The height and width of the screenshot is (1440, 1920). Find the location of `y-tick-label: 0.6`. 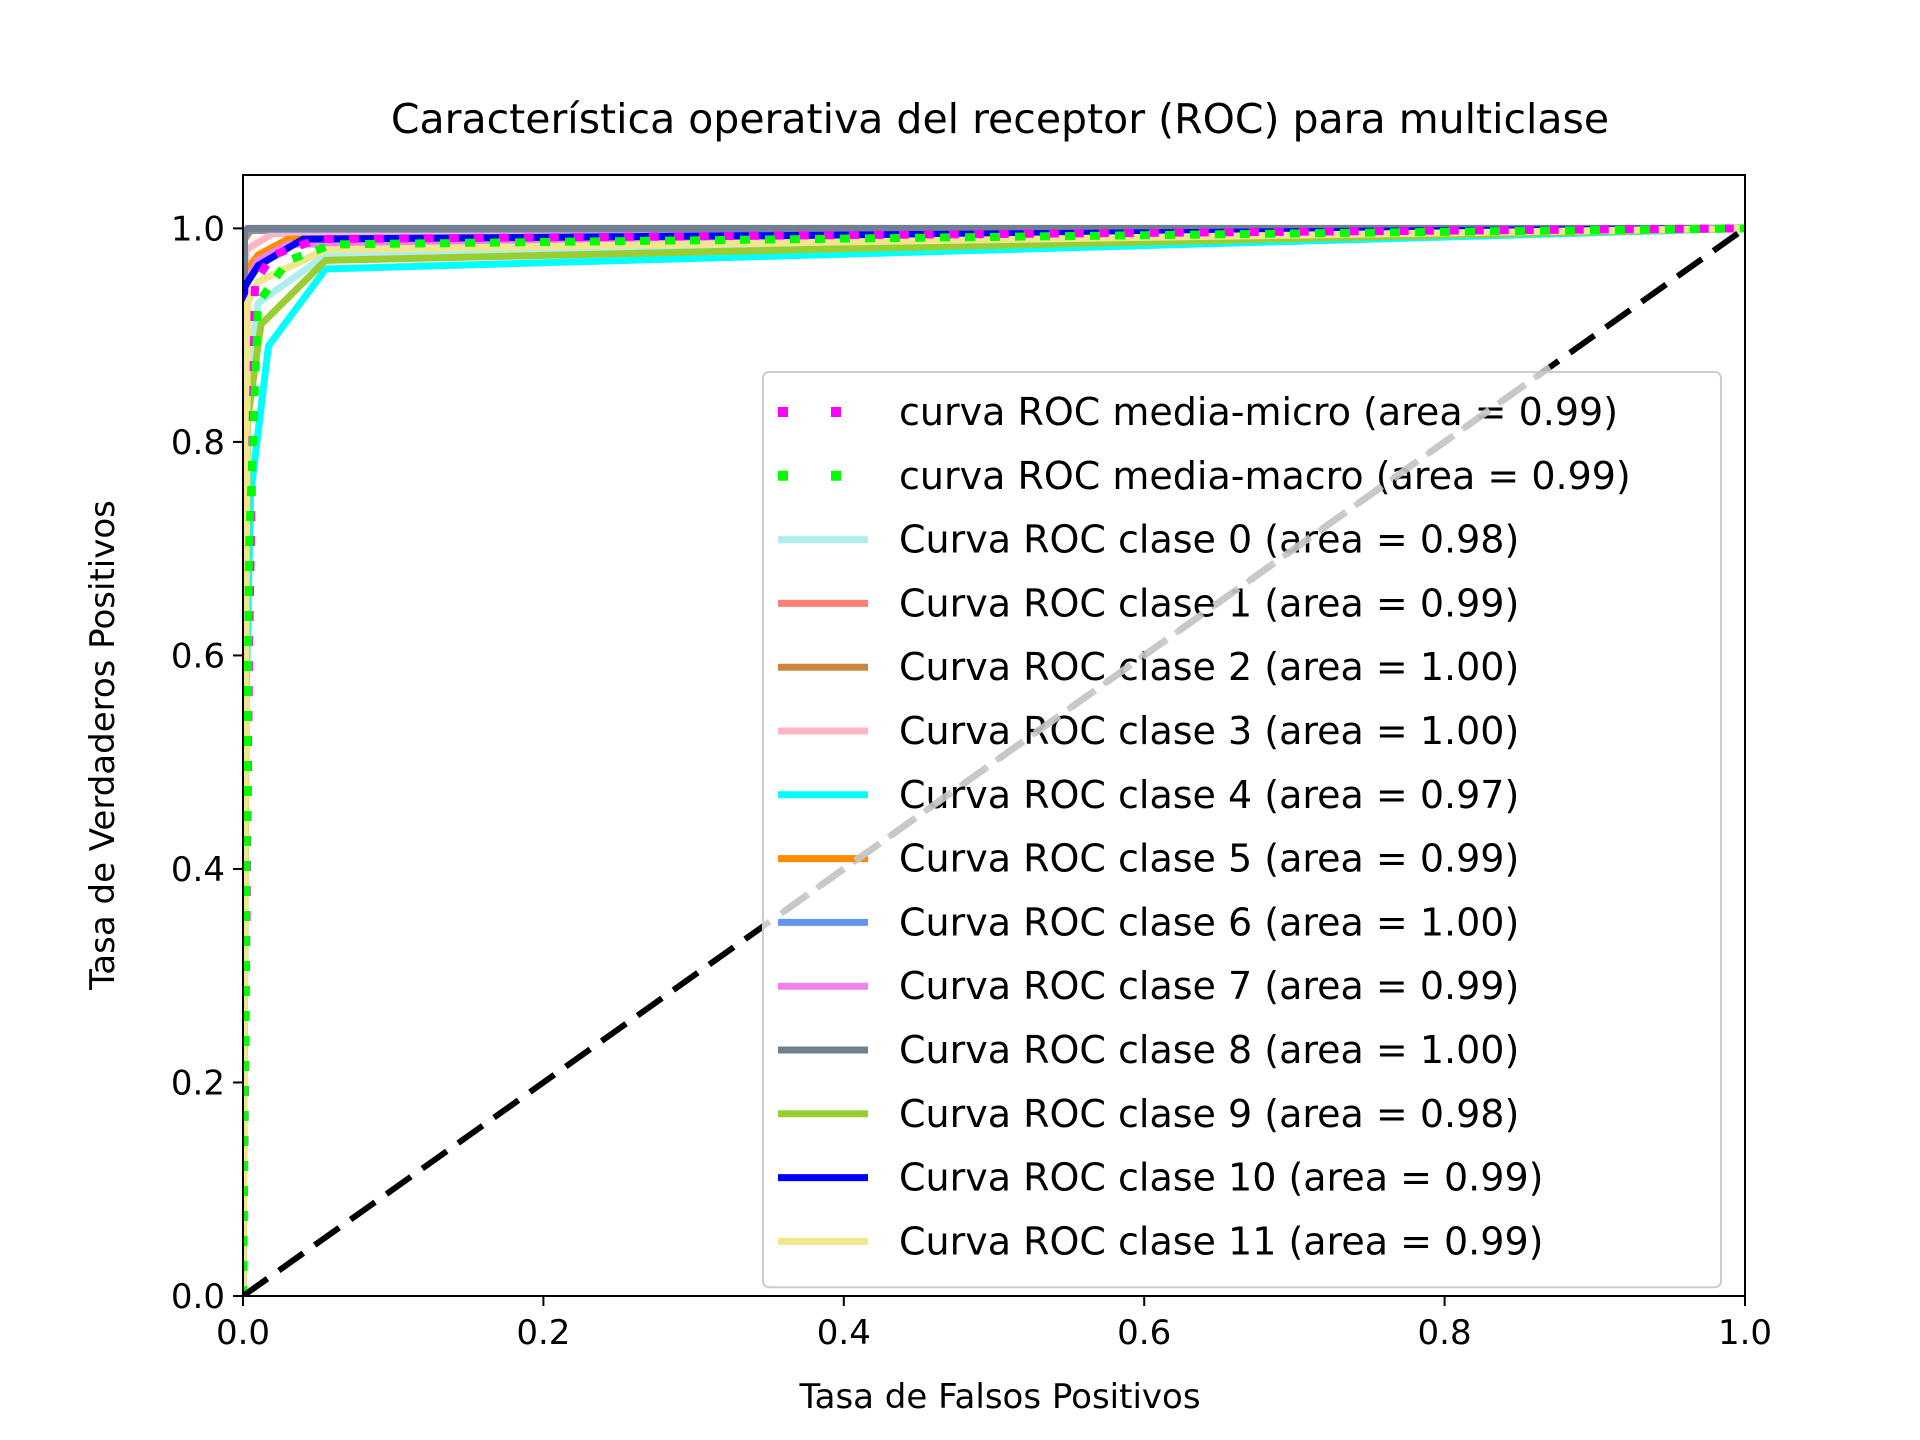

y-tick-label: 0.6 is located at coordinates (198, 656).